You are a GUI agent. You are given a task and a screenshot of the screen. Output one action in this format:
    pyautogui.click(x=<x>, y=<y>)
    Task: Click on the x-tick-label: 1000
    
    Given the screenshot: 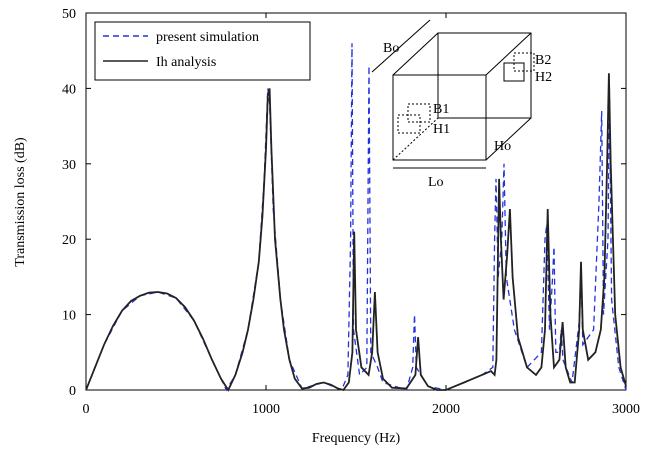 What is the action you would take?
    pyautogui.click(x=266, y=409)
    